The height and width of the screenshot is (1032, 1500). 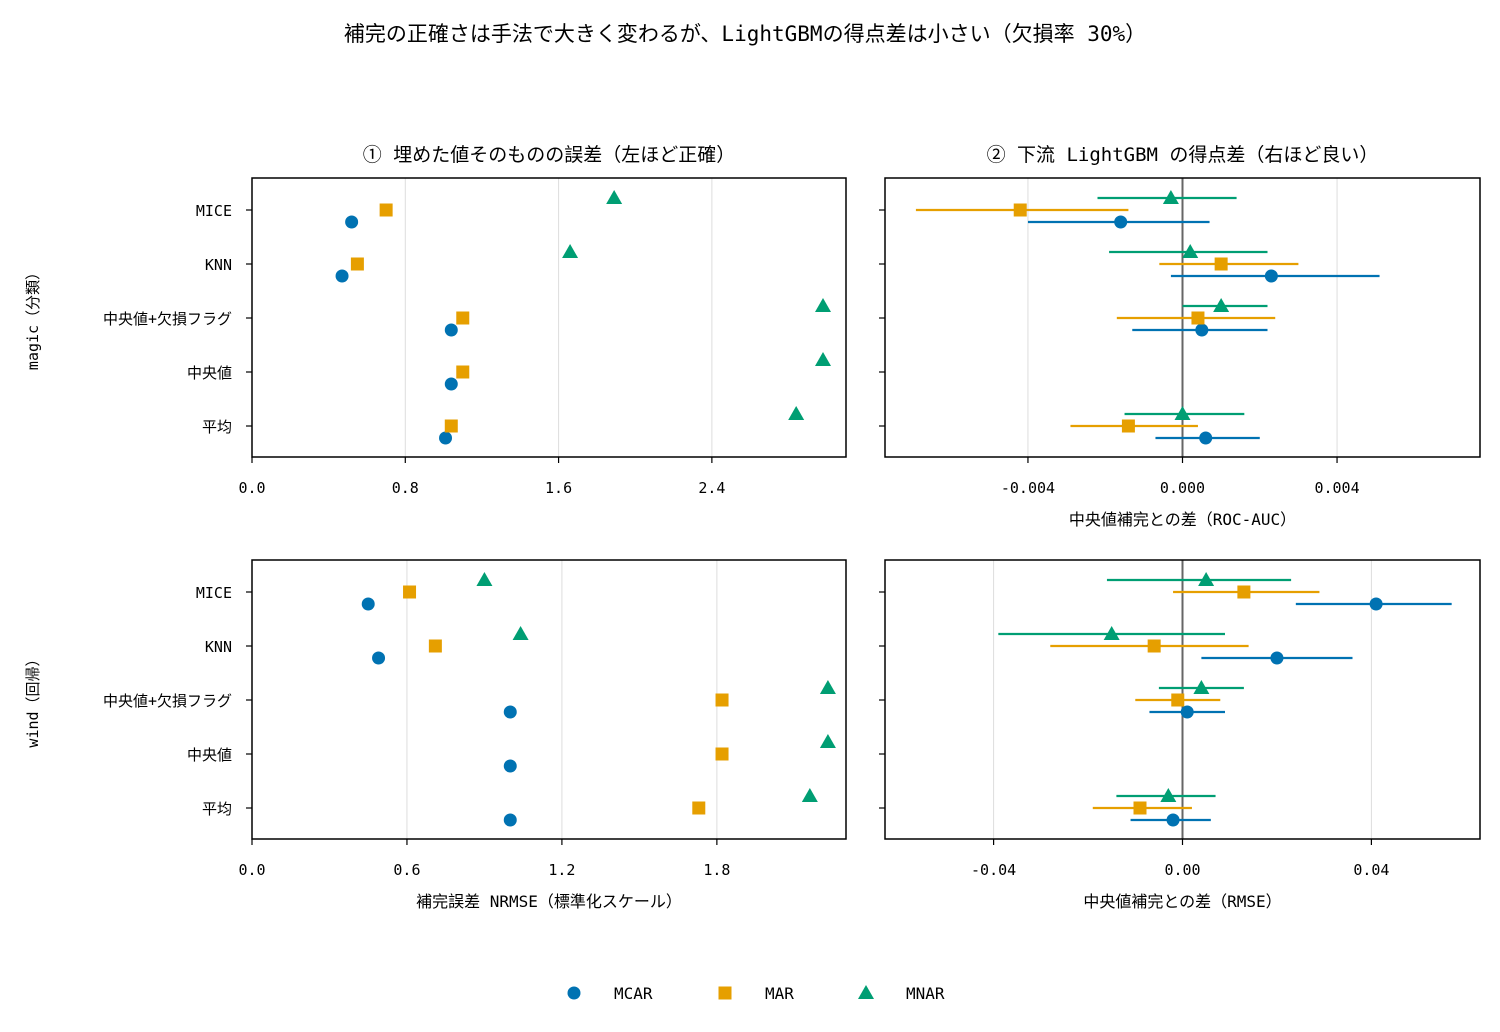 What do you see at coordinates (1371, 870) in the screenshot?
I see `x-tick-label: 0.04` at bounding box center [1371, 870].